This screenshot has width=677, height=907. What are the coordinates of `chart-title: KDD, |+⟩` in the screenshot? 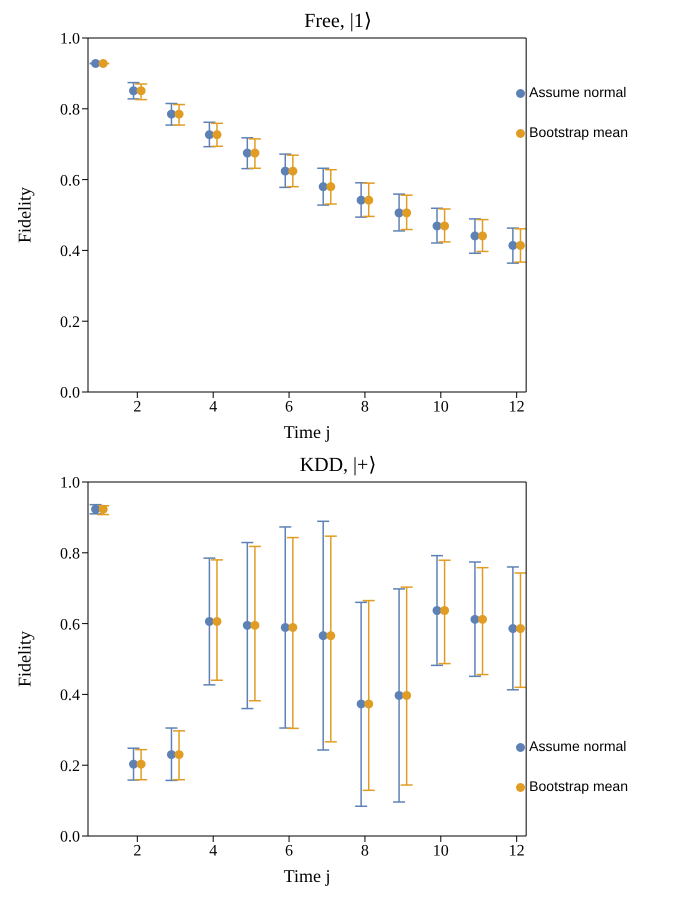 It's located at (338, 464).